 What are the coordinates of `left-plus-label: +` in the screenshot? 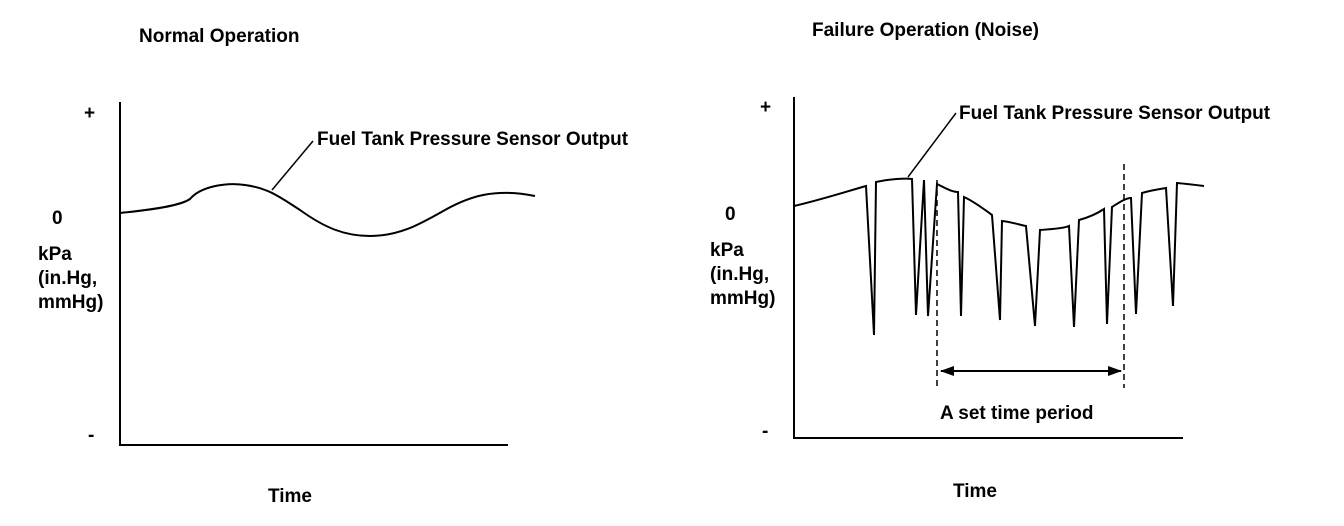 It's located at (90, 113).